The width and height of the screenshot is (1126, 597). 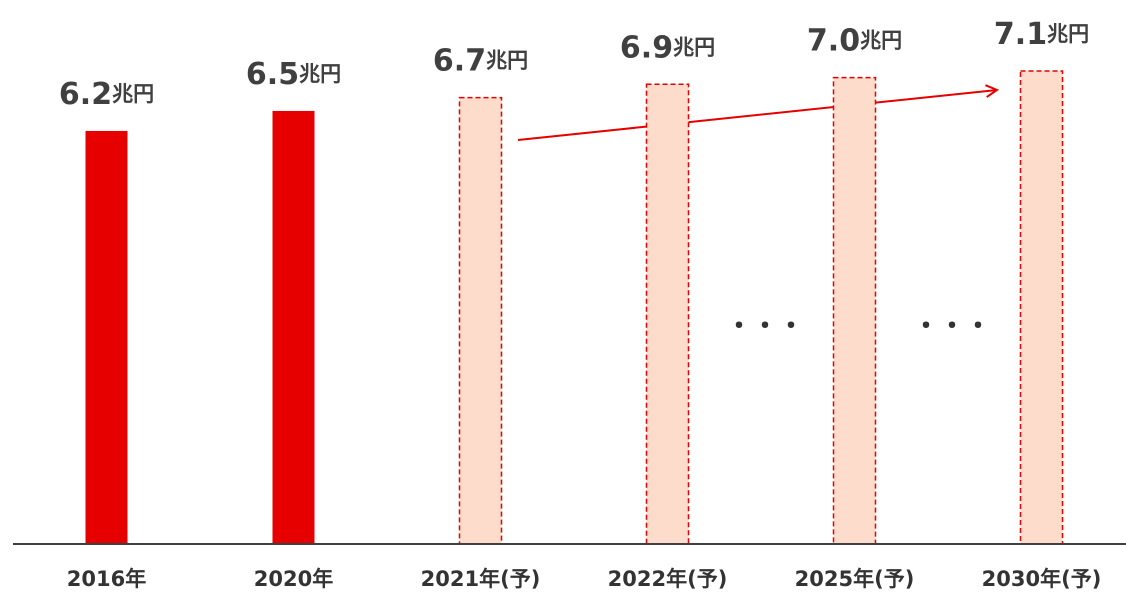 I want to click on trend-arrow, so click(x=757, y=115).